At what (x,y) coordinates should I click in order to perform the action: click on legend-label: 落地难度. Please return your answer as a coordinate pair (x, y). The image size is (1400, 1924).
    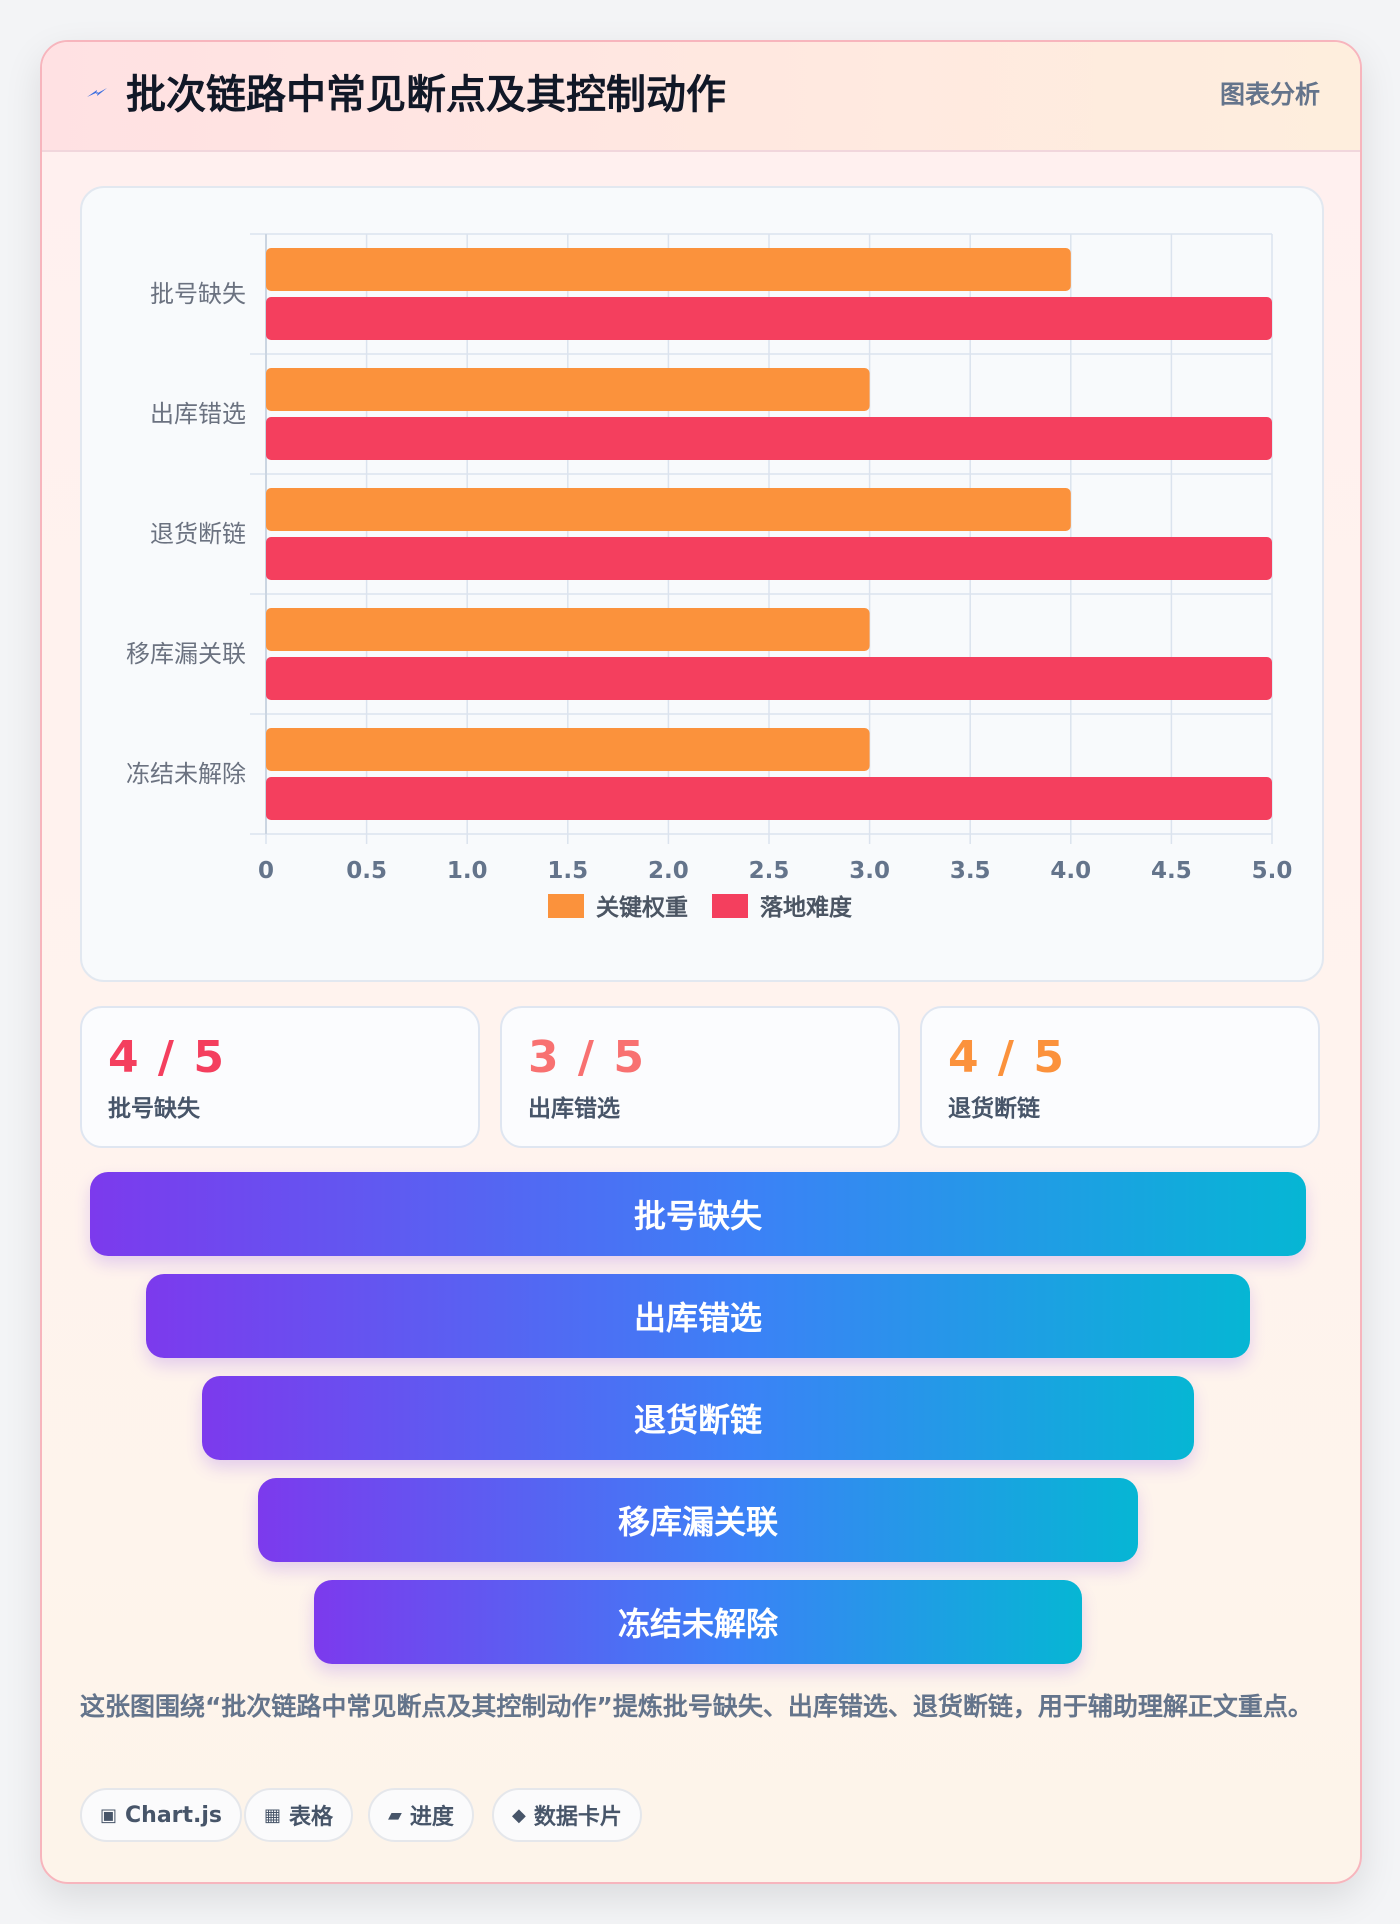
    Looking at the image, I should click on (806, 907).